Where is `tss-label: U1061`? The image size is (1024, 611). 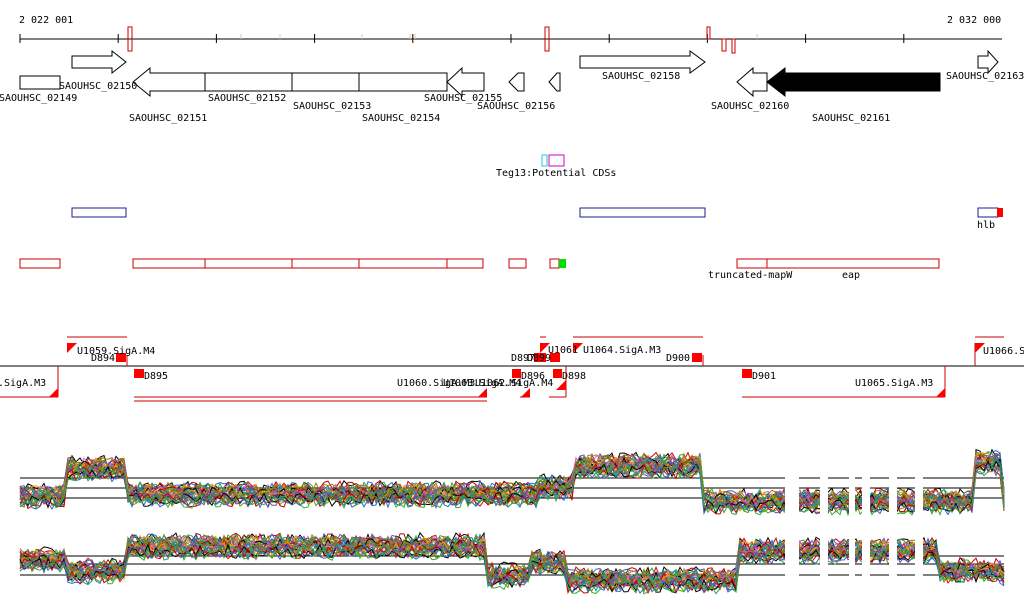 tss-label: U1061 is located at coordinates (563, 350).